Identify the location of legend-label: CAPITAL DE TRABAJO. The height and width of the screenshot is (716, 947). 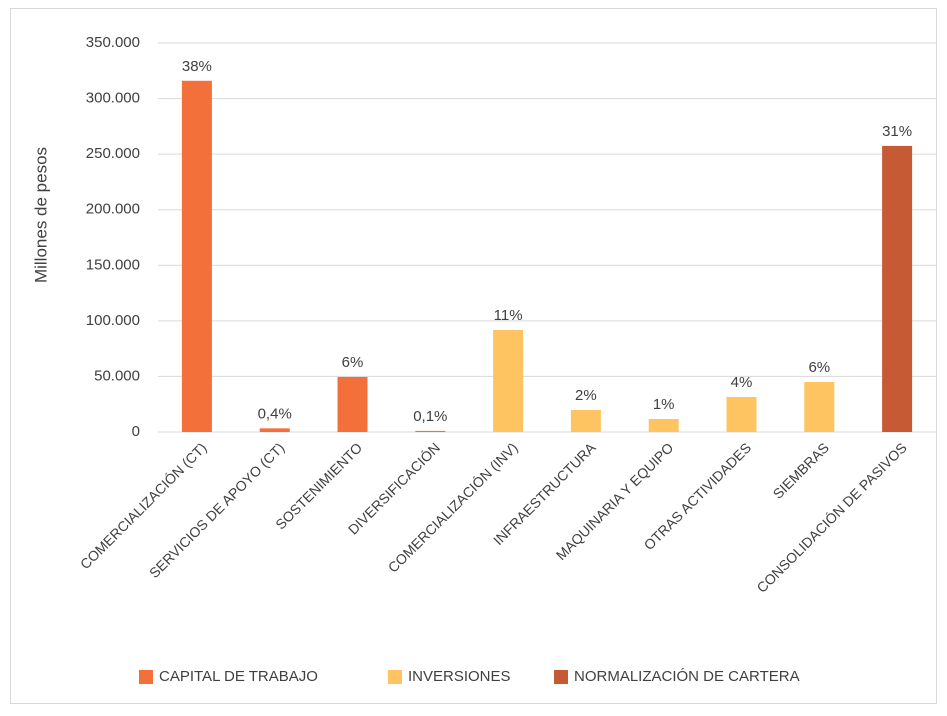
(238, 676).